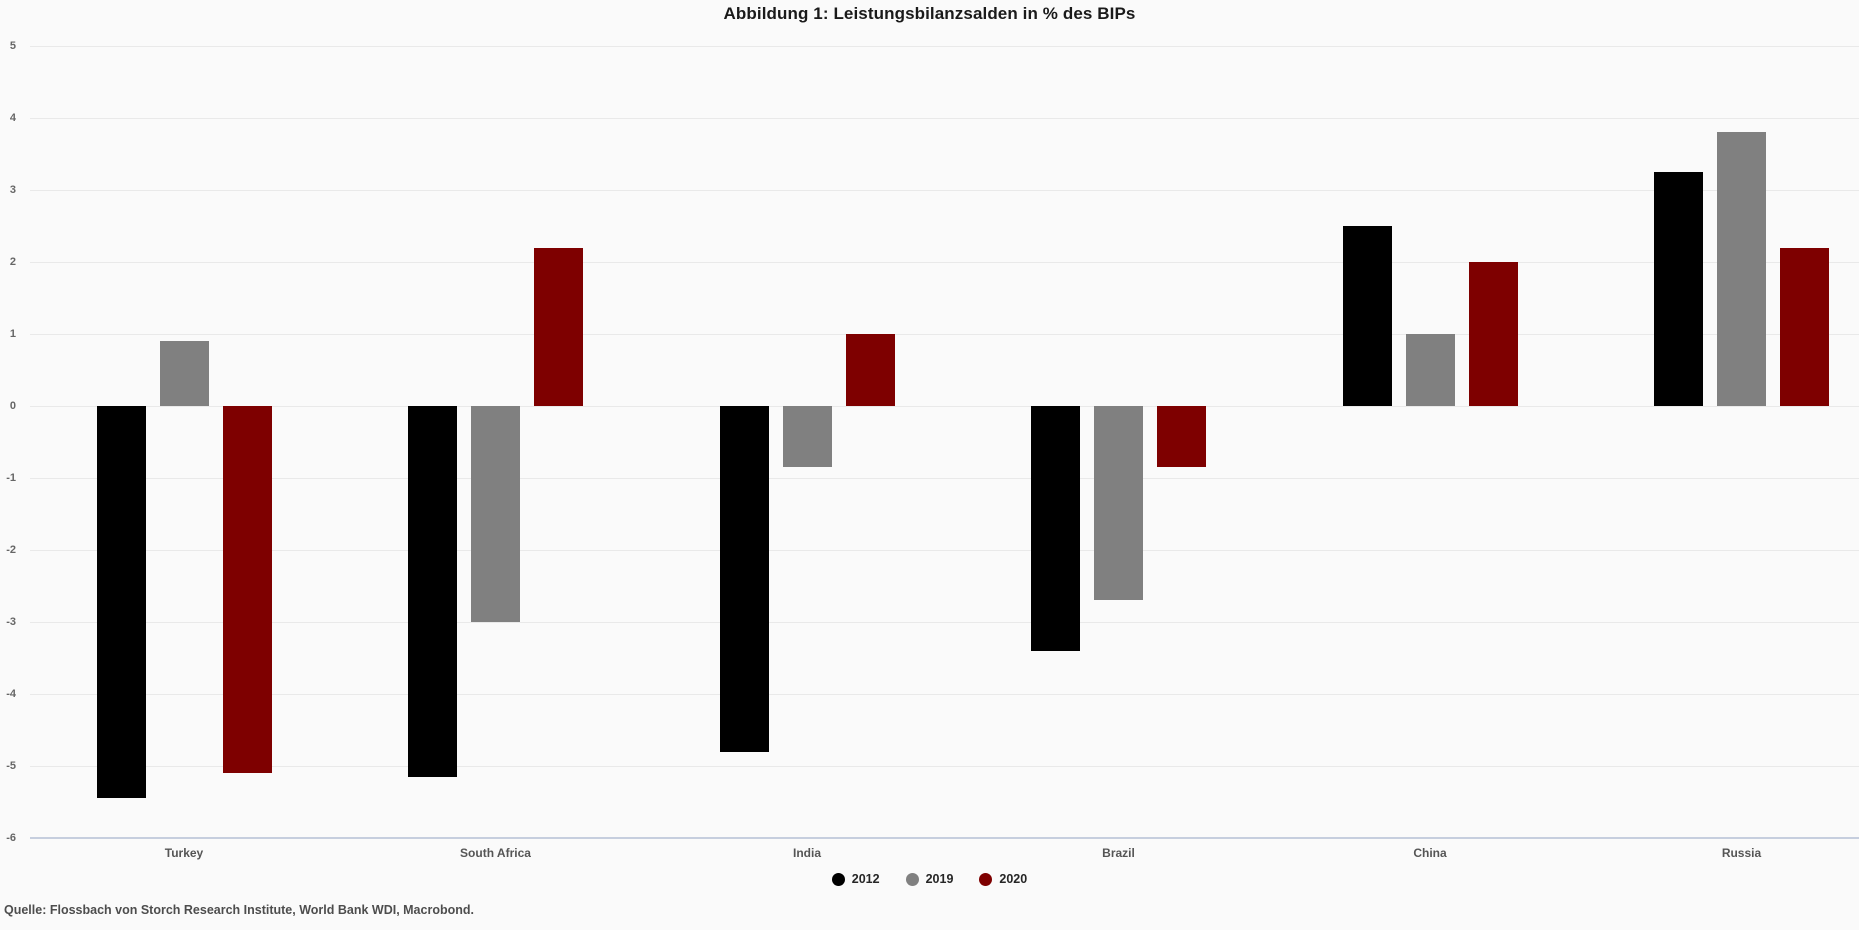 This screenshot has height=930, width=1859. I want to click on bar-2012-india, so click(744, 579).